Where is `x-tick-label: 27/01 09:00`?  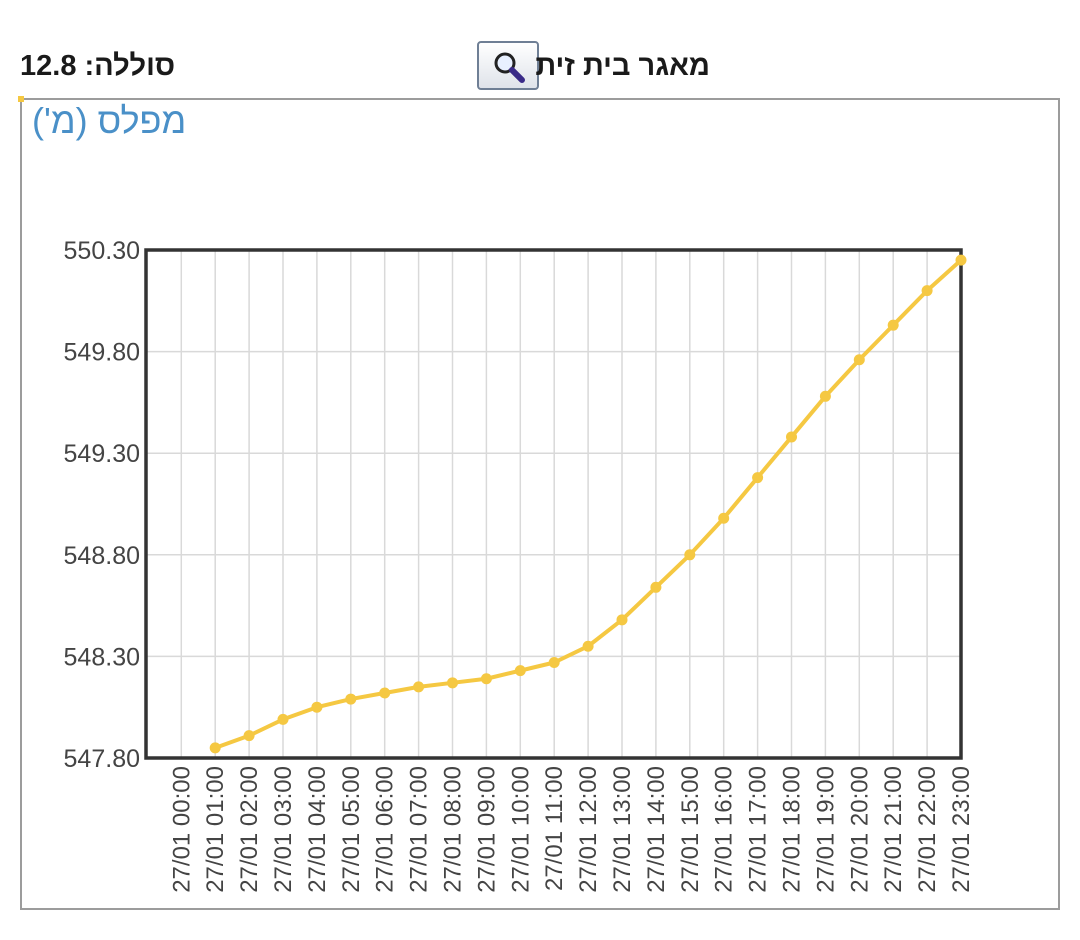 x-tick-label: 27/01 09:00 is located at coordinates (486, 829).